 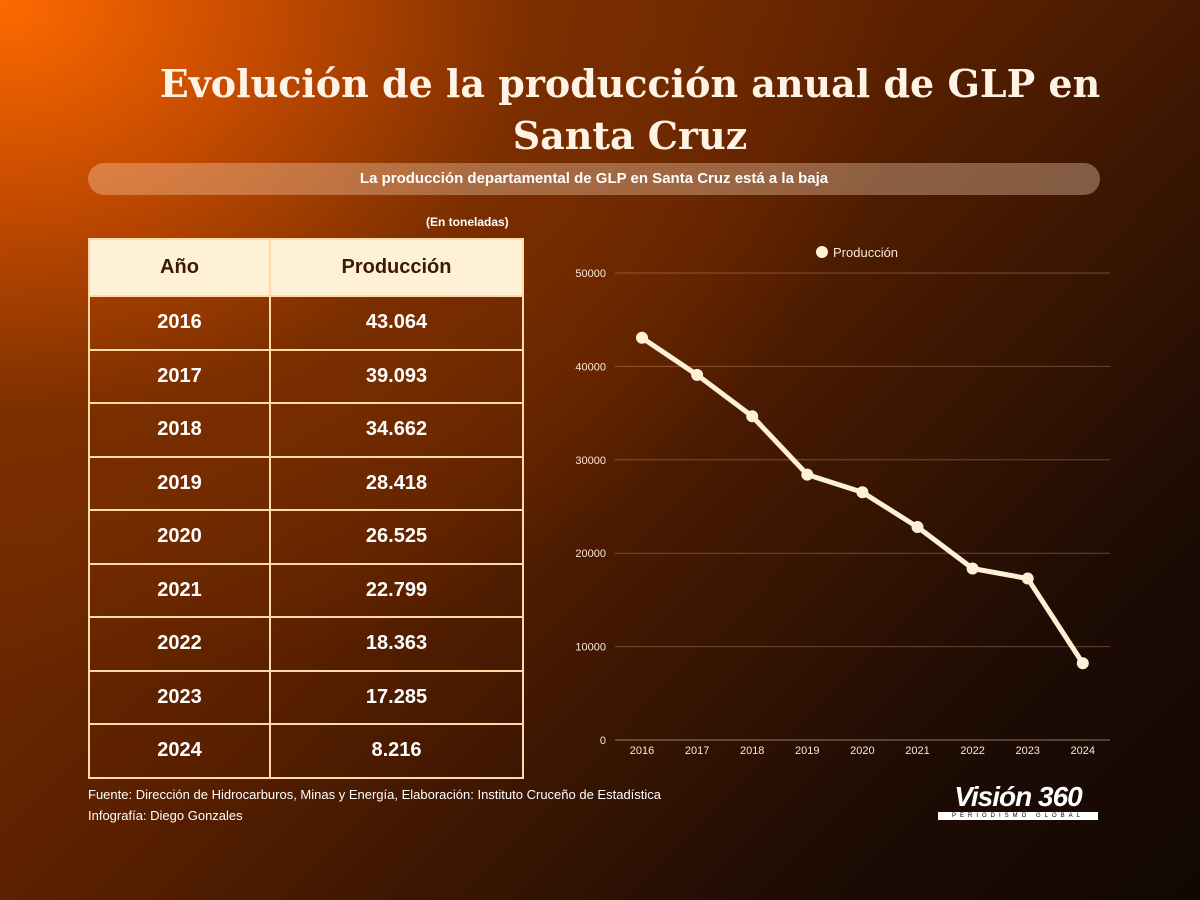 What do you see at coordinates (590, 274) in the screenshot?
I see `y-tick-label: 50000` at bounding box center [590, 274].